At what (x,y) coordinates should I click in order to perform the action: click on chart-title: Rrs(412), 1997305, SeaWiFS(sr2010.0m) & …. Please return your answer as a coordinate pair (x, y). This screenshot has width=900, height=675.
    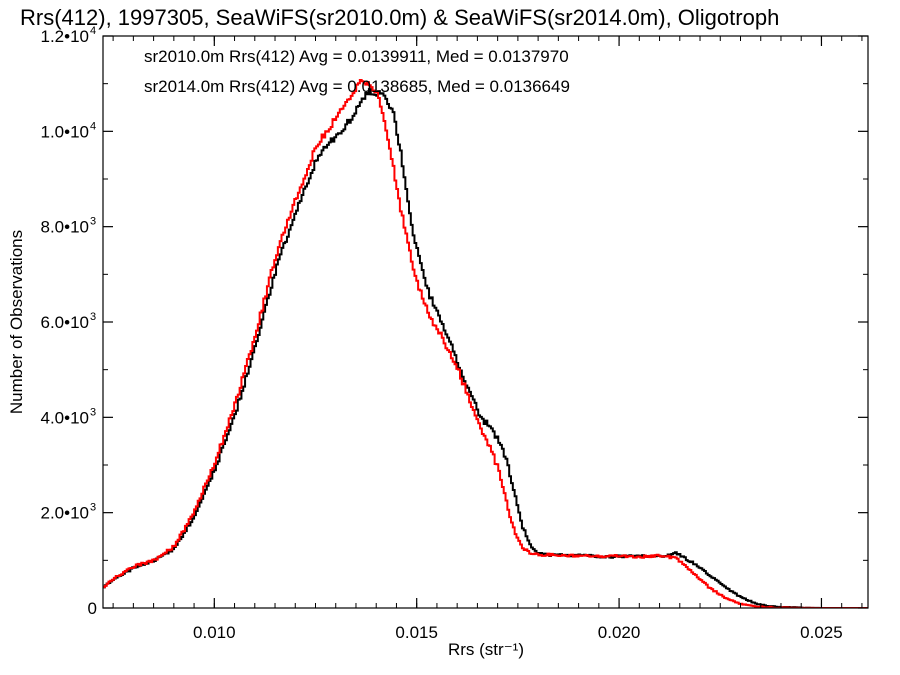
    Looking at the image, I should click on (399, 17).